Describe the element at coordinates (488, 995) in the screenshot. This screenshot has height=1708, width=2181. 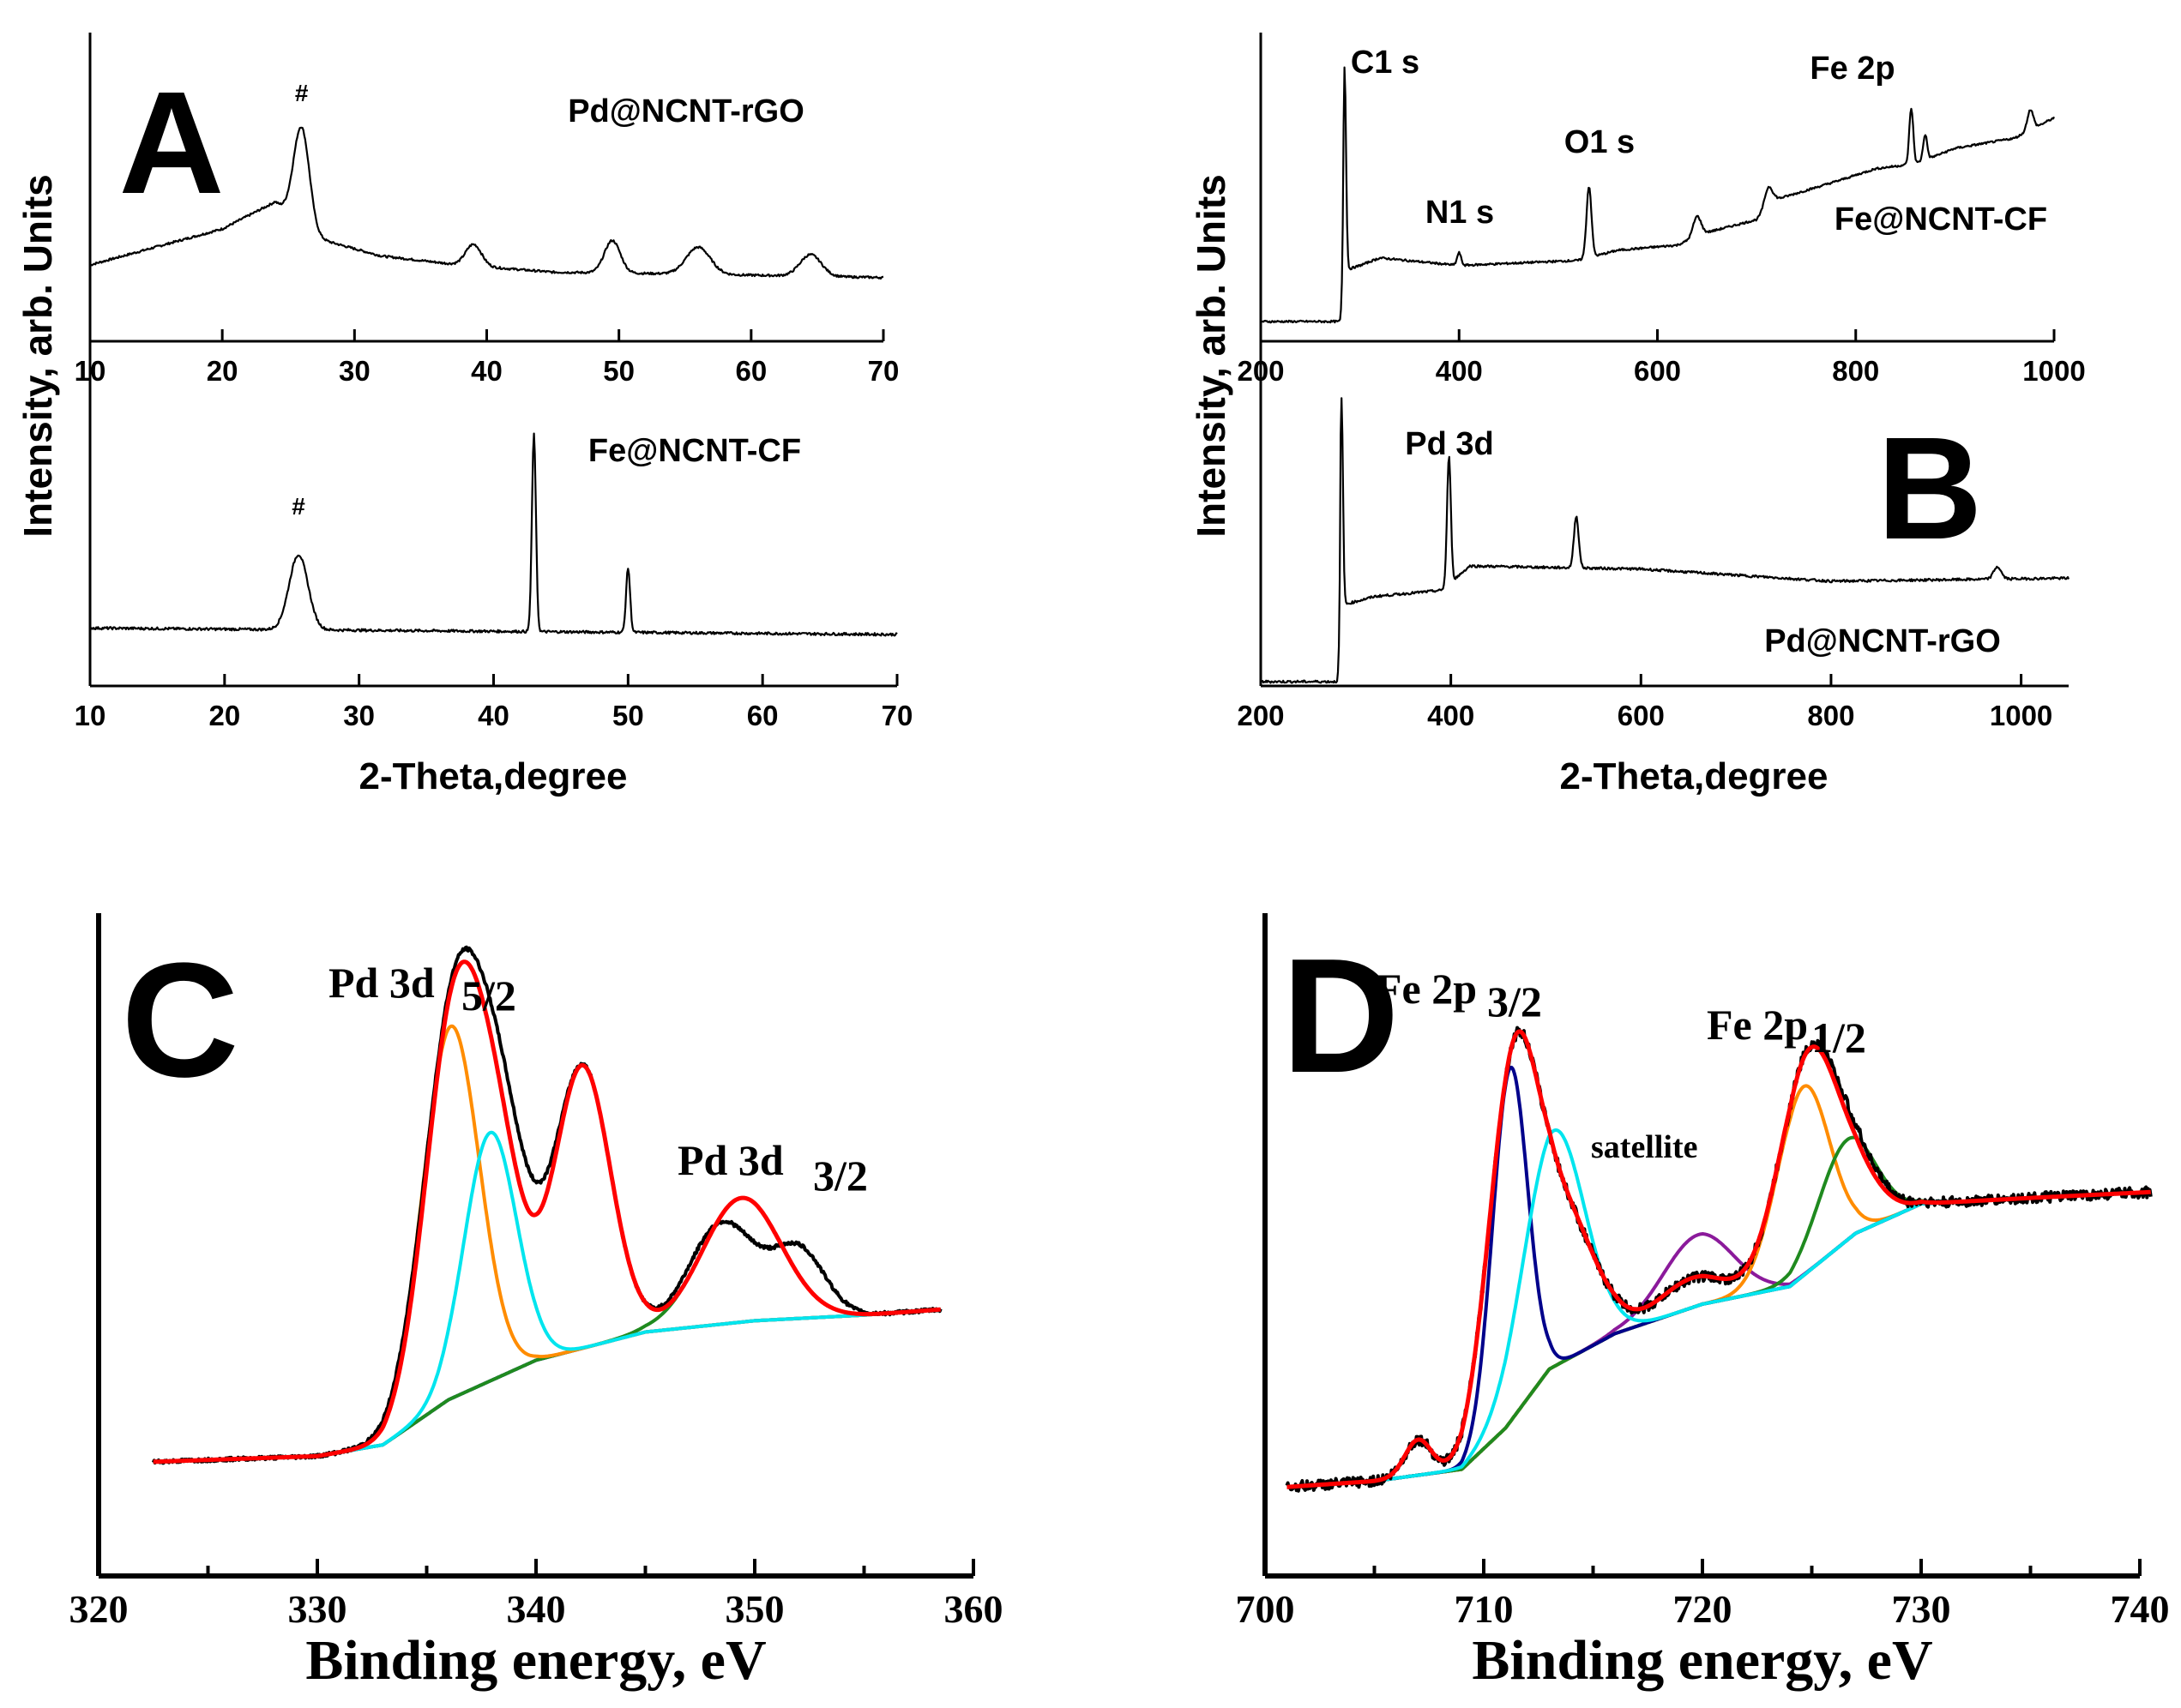
I see `peak-label-subscript: 5/2` at that location.